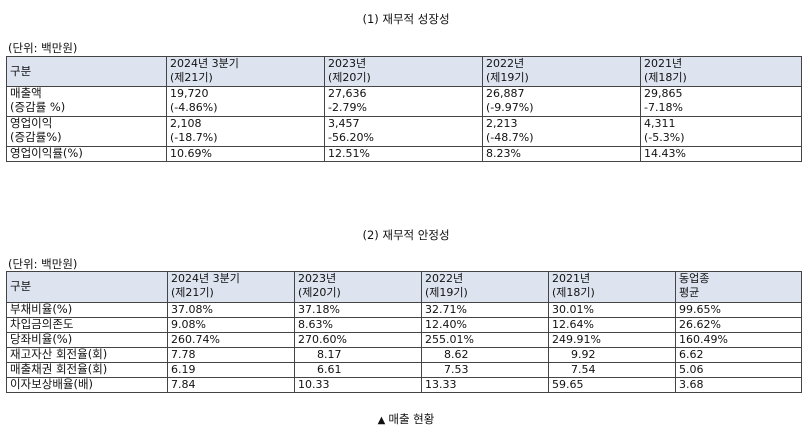  What do you see at coordinates (411, 419) in the screenshot?
I see `caption-text: 매출 현황` at bounding box center [411, 419].